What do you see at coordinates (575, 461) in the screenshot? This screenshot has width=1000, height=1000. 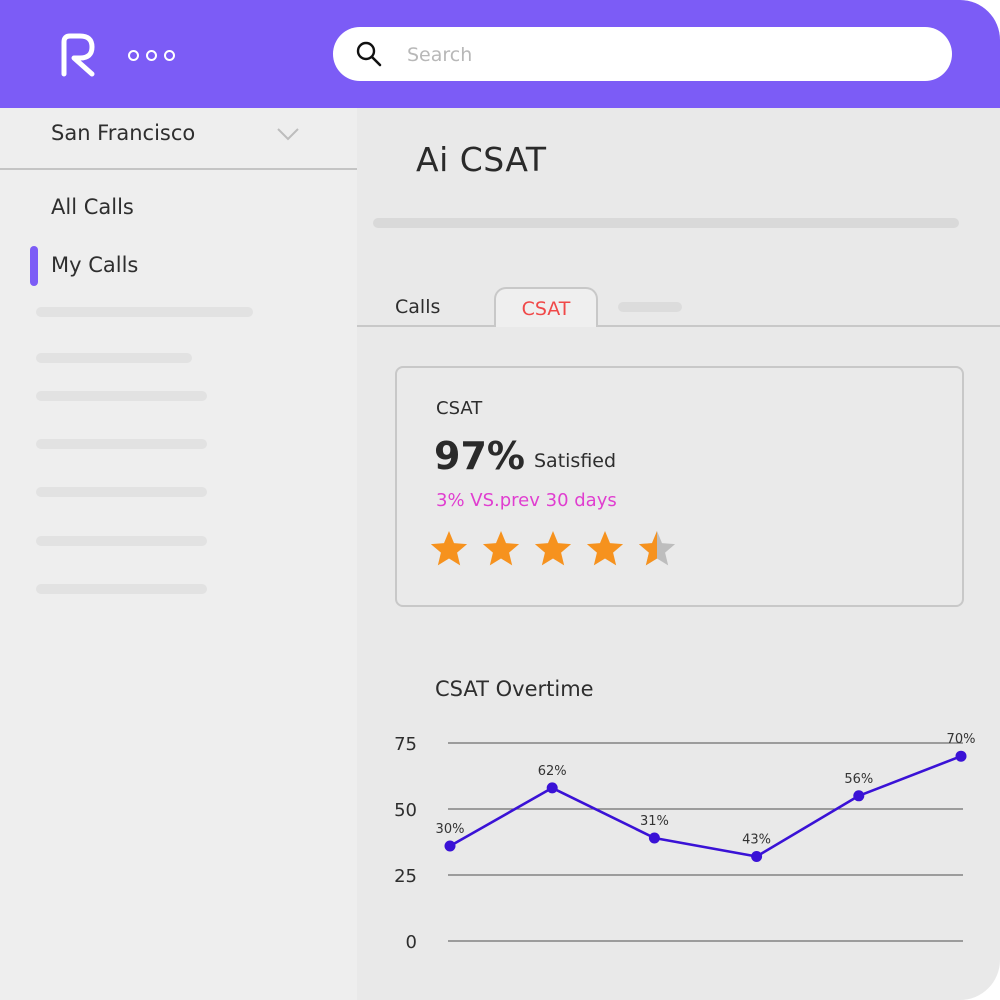 I see `csat-unit: Satisfied` at bounding box center [575, 461].